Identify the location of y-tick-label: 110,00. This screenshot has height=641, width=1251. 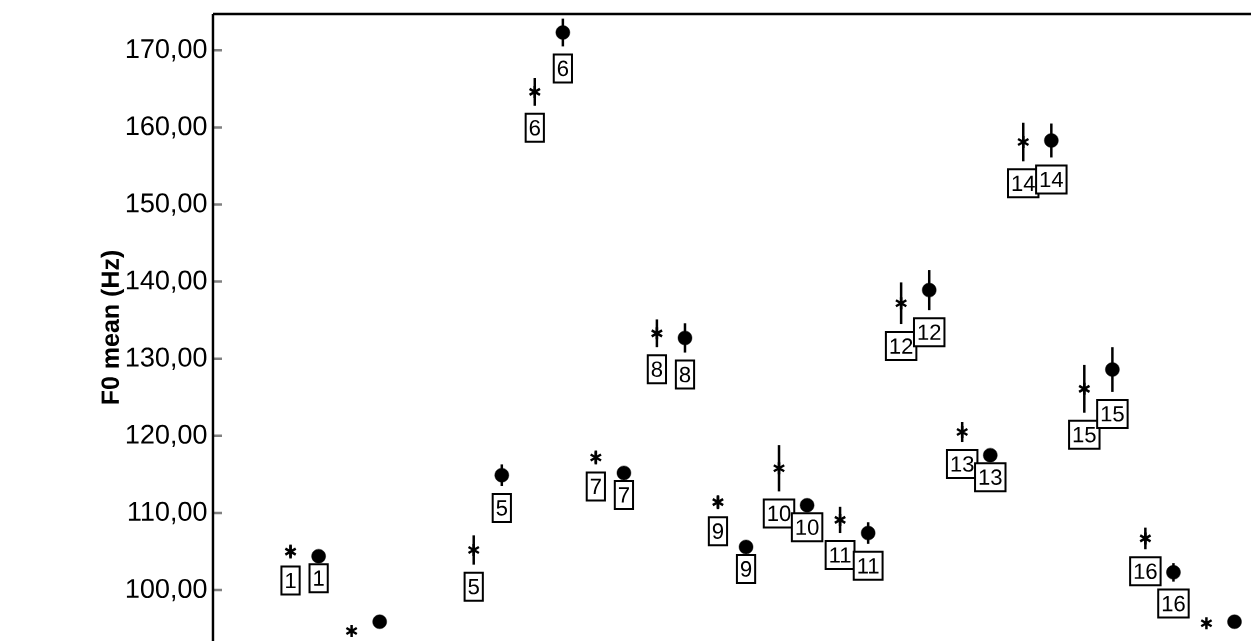
(167, 513).